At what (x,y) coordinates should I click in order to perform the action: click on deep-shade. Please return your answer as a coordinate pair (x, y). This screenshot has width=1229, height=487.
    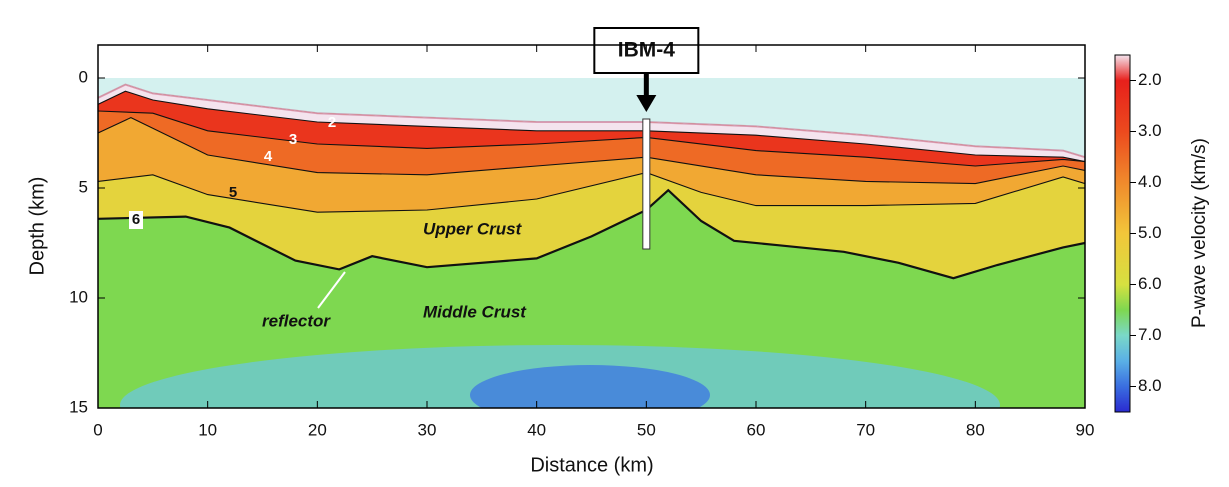
    Looking at the image, I should click on (590, 386).